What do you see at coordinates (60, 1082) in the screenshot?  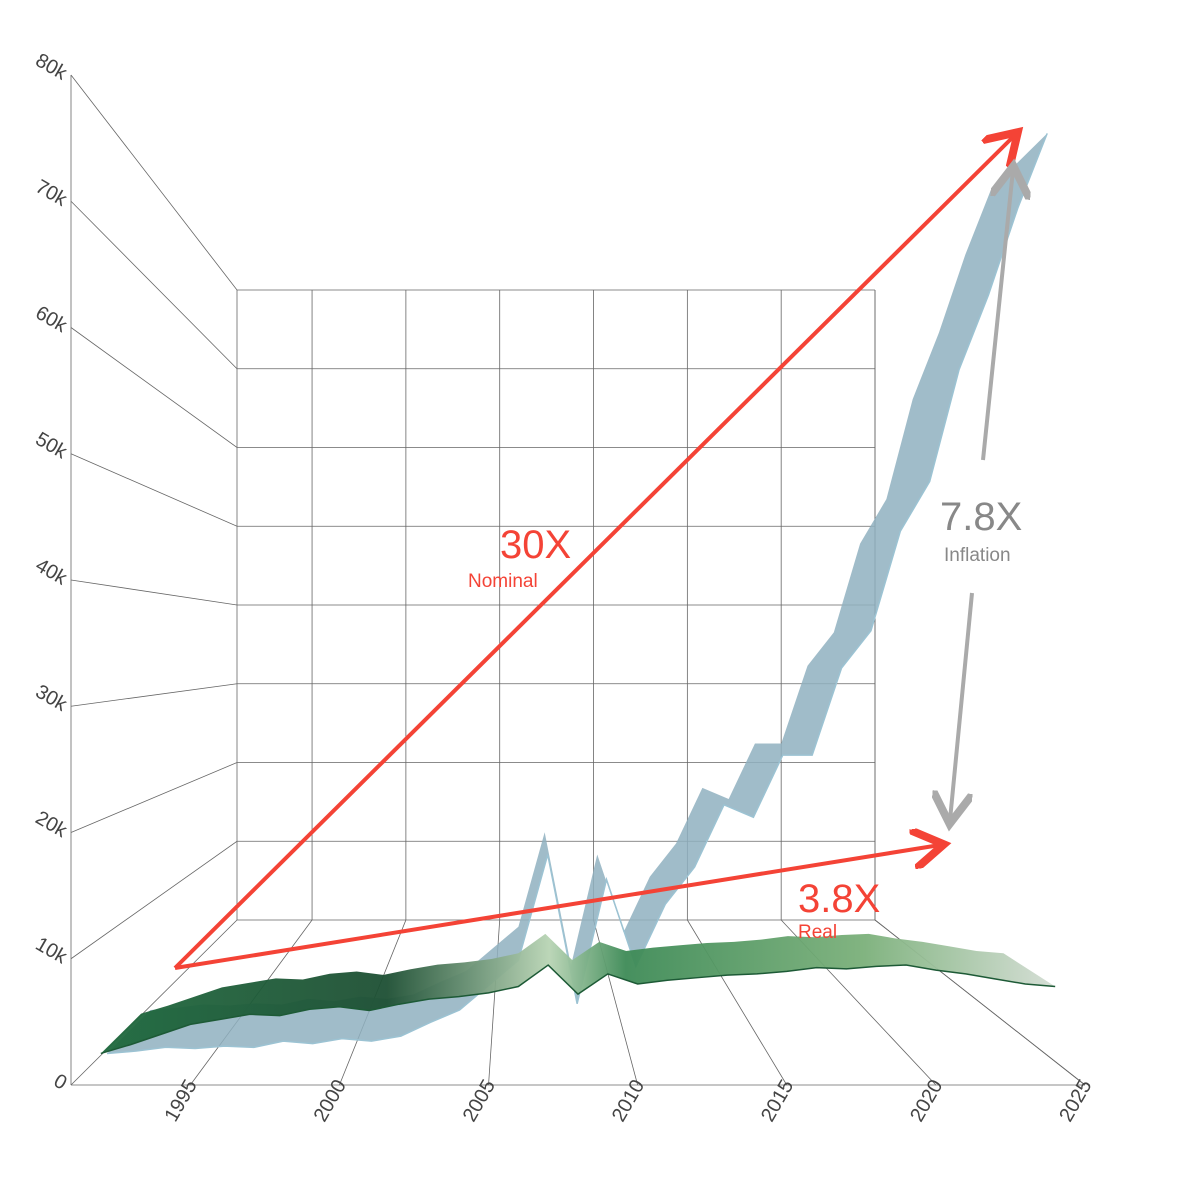 I see `y-tick-label: 0` at bounding box center [60, 1082].